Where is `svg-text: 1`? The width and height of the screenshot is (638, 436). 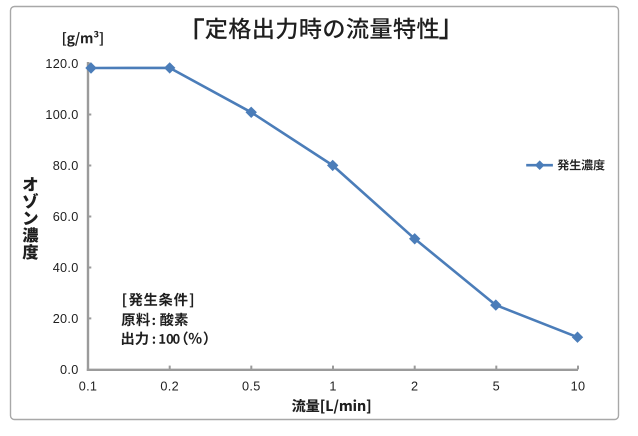
svg-text: 1 is located at coordinates (332, 387).